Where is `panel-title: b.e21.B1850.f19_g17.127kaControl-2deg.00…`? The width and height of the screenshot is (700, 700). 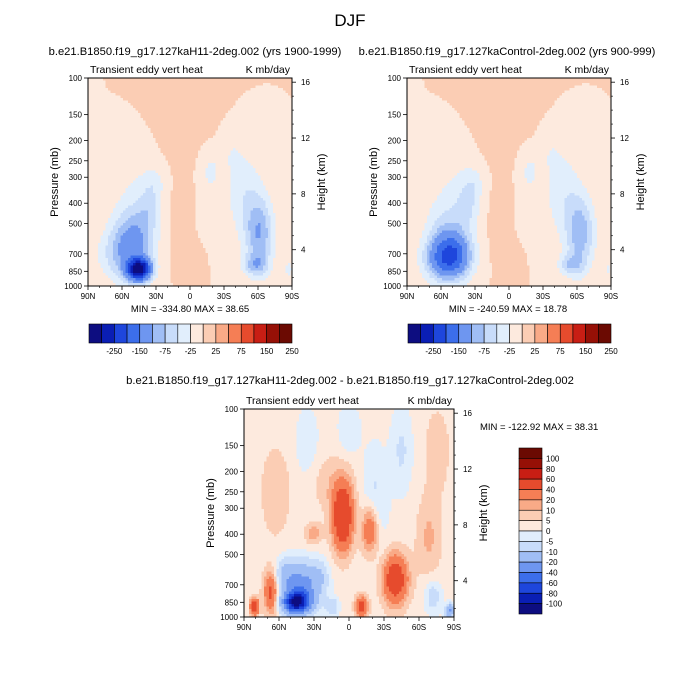 panel-title: b.e21.B1850.f19_g17.127kaControl-2deg.00… is located at coordinates (507, 52).